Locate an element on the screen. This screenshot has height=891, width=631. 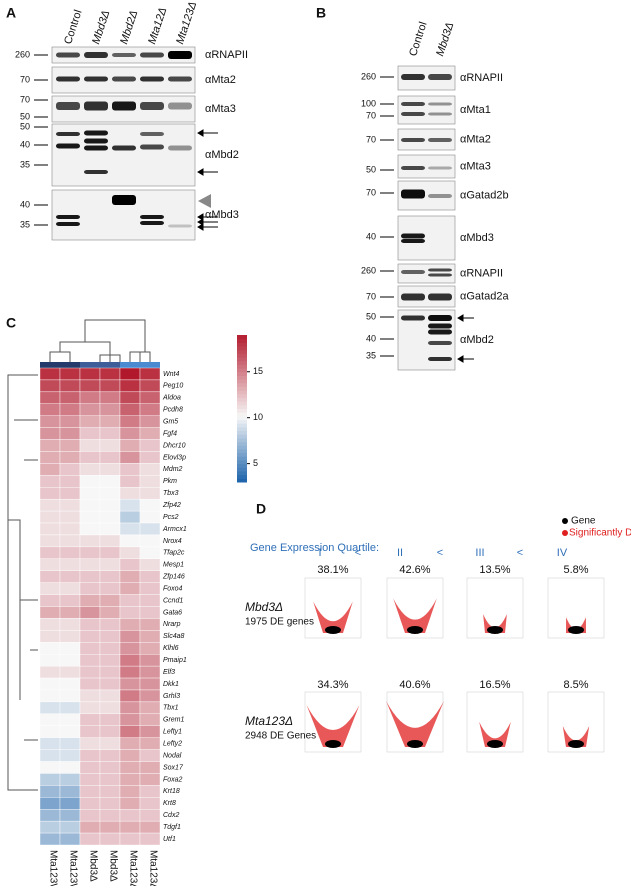
antibody-label: αMta1 is located at coordinates (475, 110).